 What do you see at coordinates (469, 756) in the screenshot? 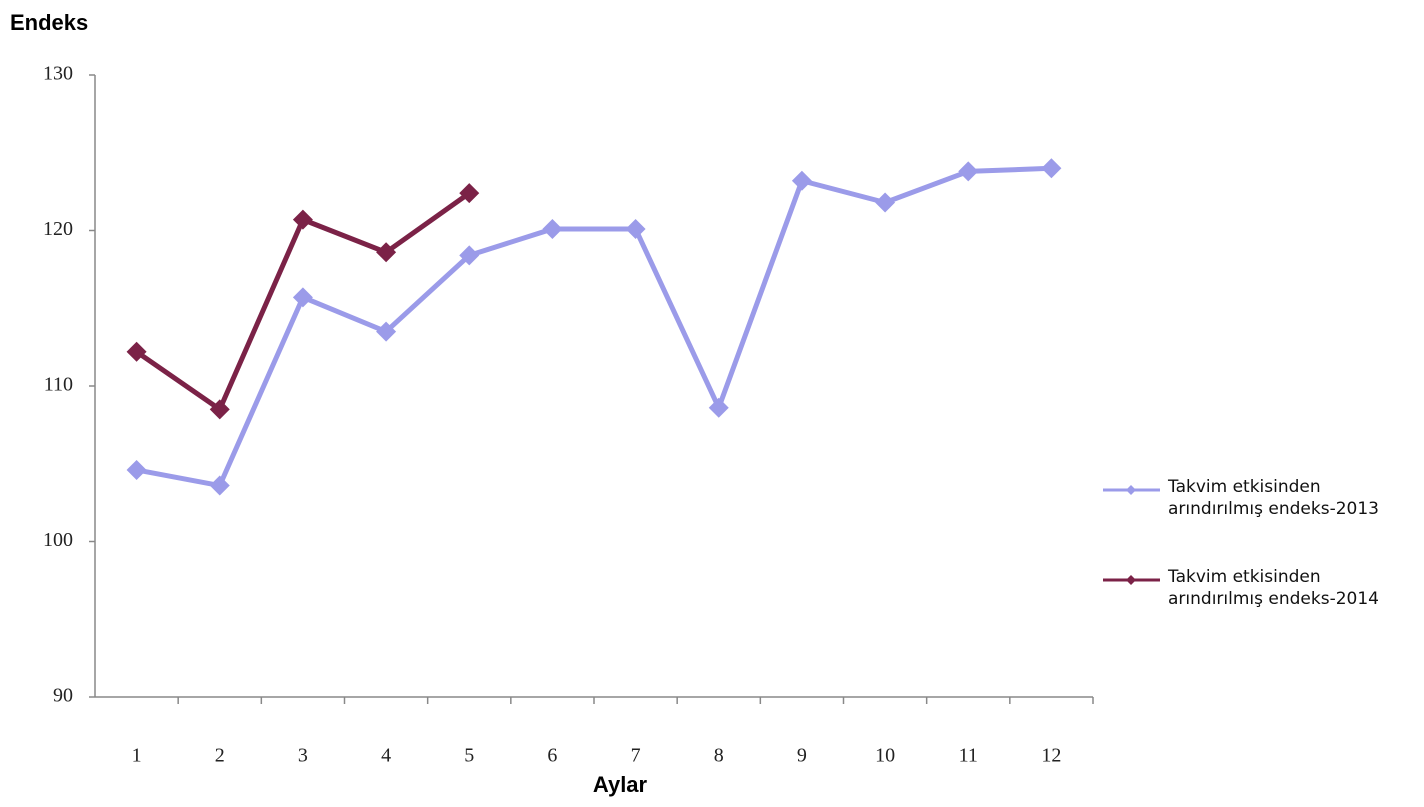
I see `x-tick-label: 5` at bounding box center [469, 756].